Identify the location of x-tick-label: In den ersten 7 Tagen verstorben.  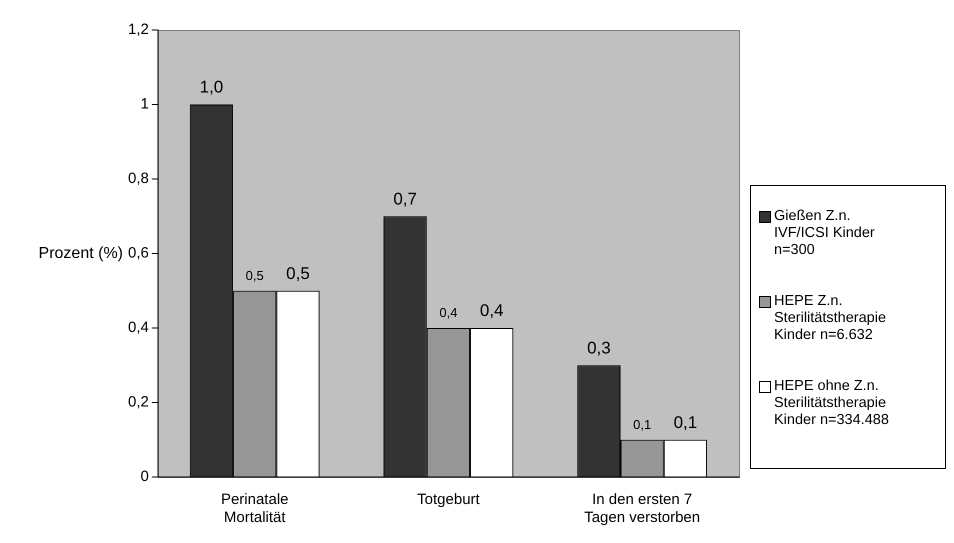
(642, 508).